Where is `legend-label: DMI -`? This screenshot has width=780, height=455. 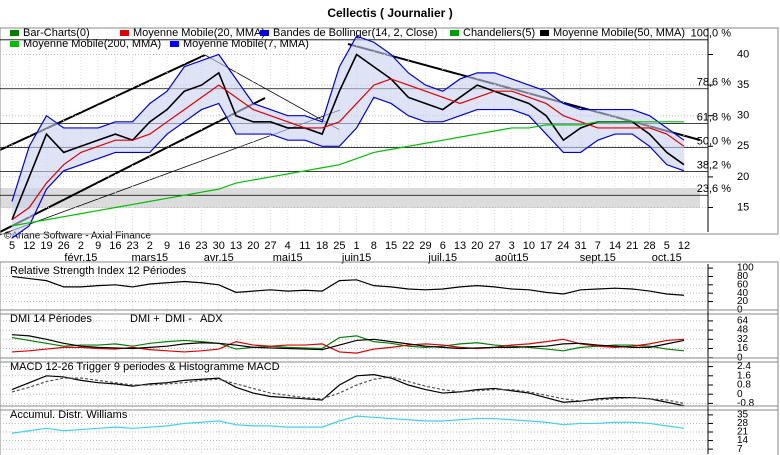 legend-label: DMI - is located at coordinates (178, 319).